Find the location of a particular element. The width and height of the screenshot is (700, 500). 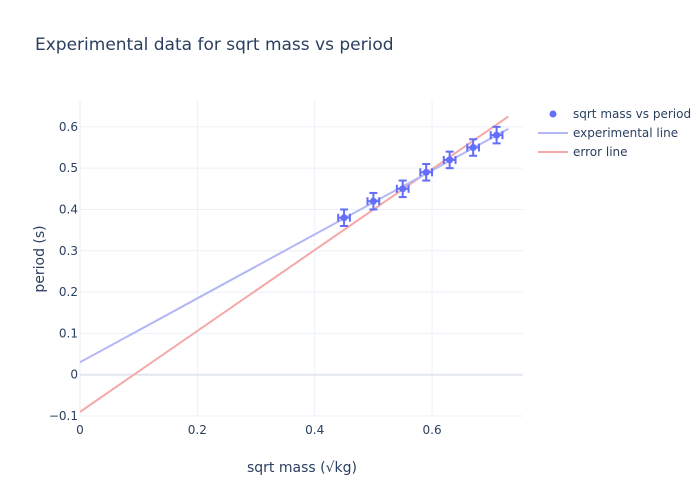

y-tick-label: 0.3 is located at coordinates (68, 251).